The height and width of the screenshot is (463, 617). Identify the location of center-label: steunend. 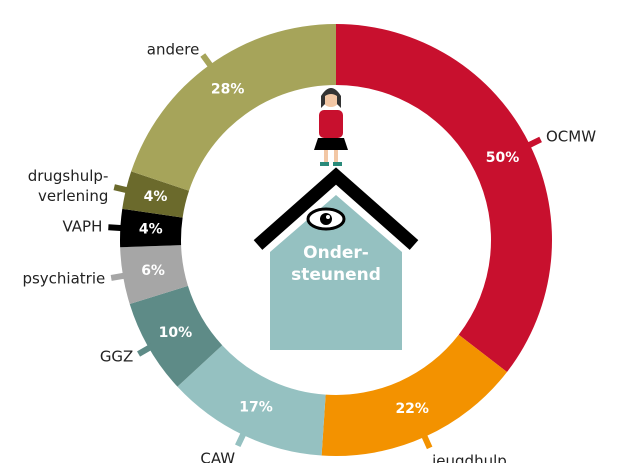
(336, 275).